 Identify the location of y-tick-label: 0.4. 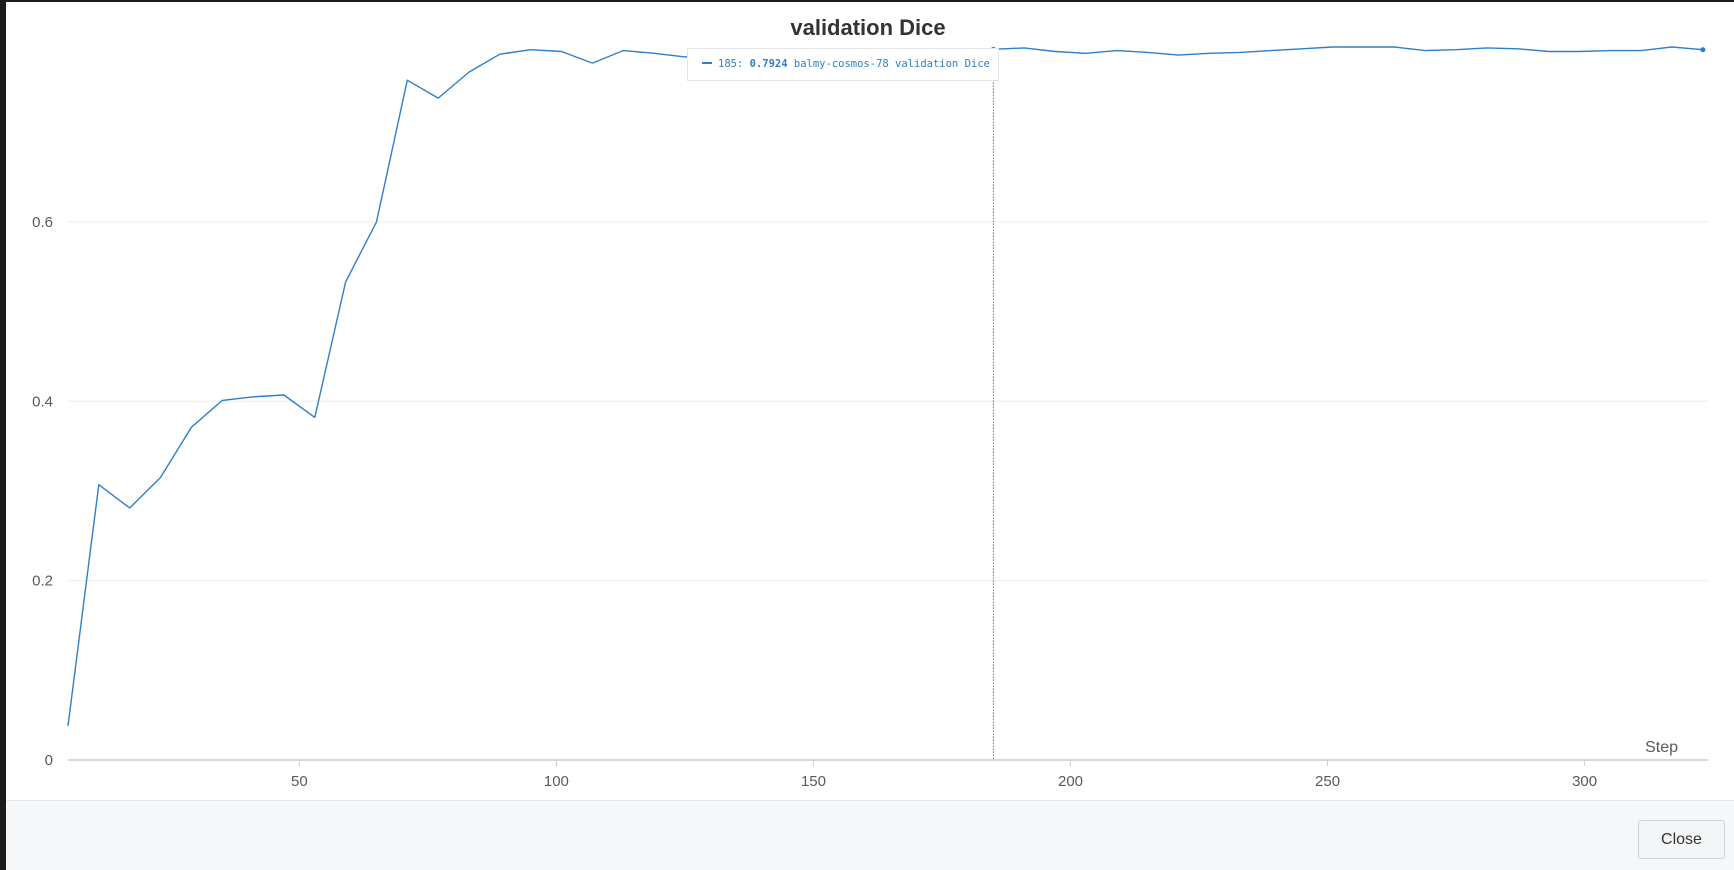
(42, 401).